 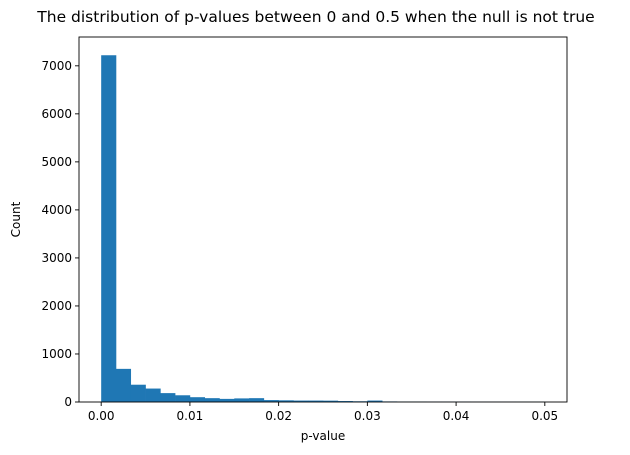 What do you see at coordinates (56, 66) in the screenshot?
I see `y-tick-label: 7000` at bounding box center [56, 66].